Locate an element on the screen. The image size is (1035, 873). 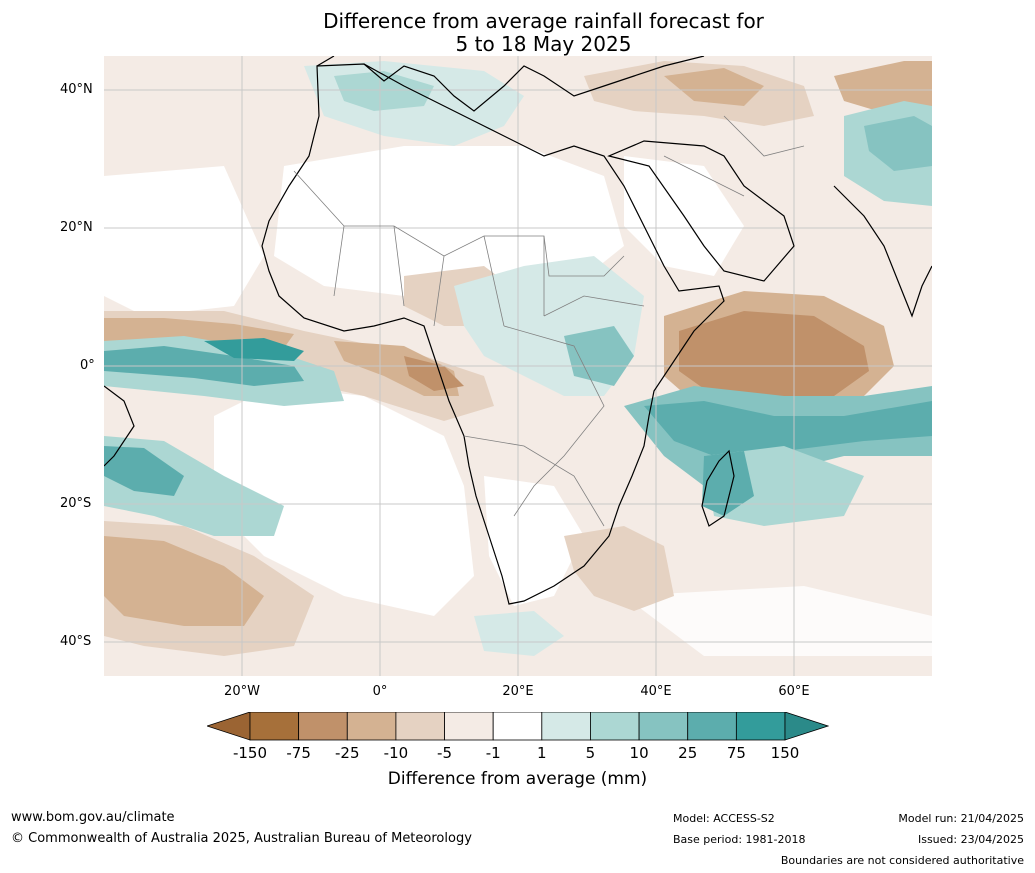
lon-label-40e: 40°E is located at coordinates (656, 691).